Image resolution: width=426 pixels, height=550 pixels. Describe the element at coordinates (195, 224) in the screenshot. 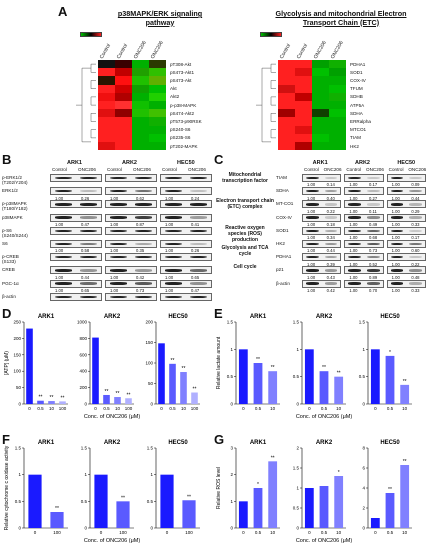

I see `blot-quant-value: 0.41` at that location.